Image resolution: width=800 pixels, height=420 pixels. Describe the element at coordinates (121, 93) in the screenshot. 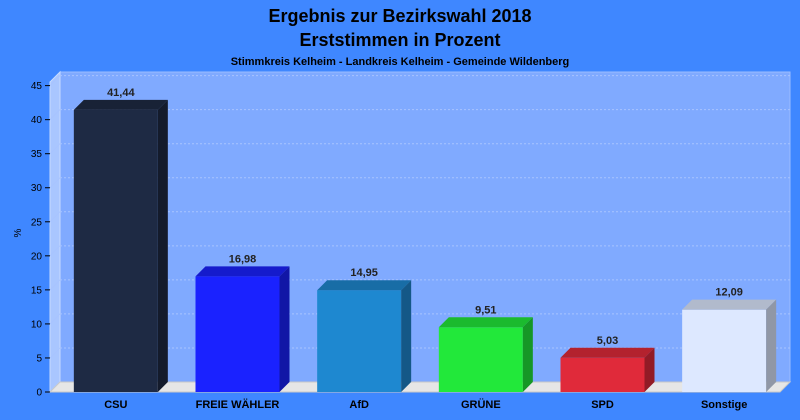

I see `data-label: 41,44` at that location.